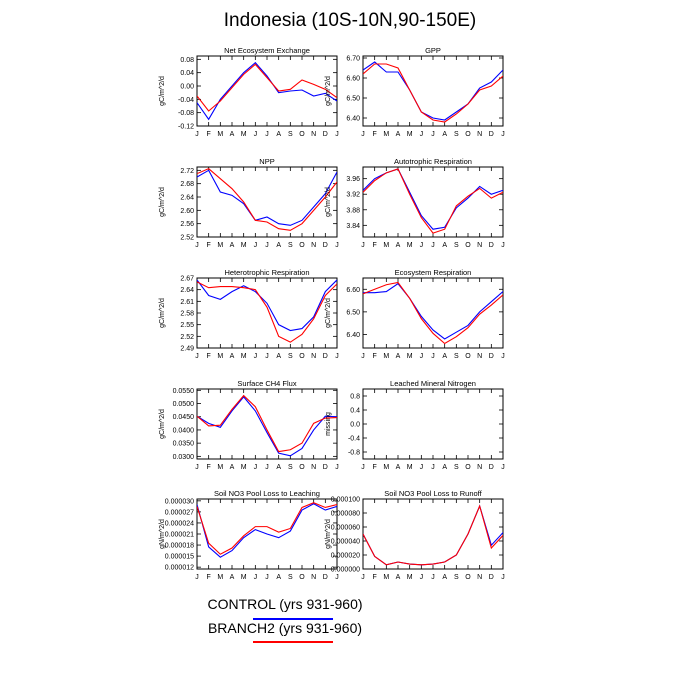 This screenshot has height=700, width=700. I want to click on legend-control-label: CONTROL (yrs 931-960), so click(285, 604).